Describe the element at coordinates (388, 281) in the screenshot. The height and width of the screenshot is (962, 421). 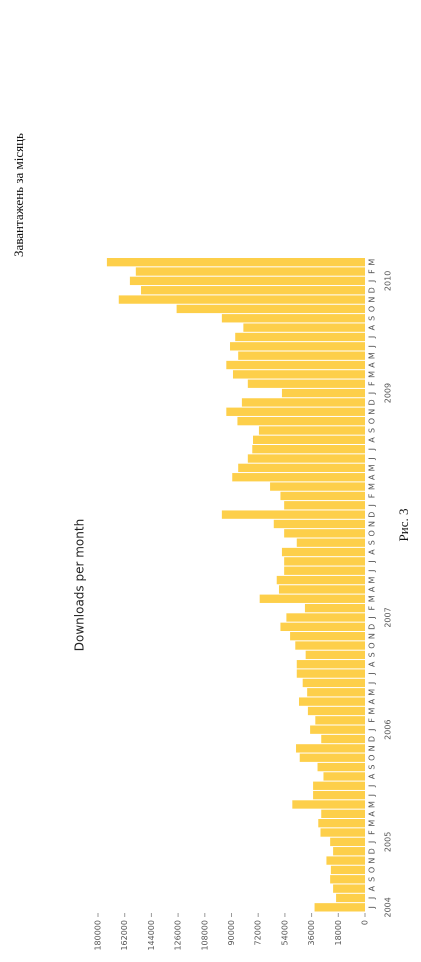
I see `year-label: 2010` at that location.